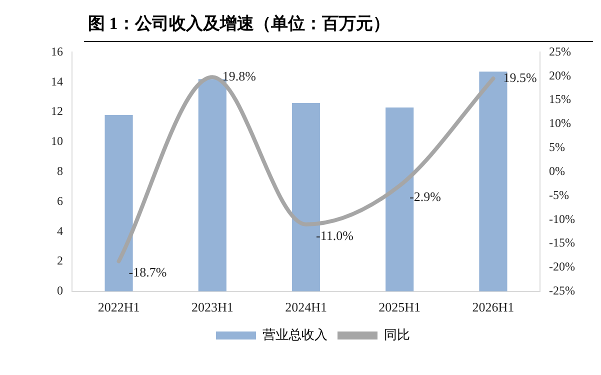 This screenshot has width=601, height=375. Describe the element at coordinates (60, 201) in the screenshot. I see `y-tick-label: 6` at that location.